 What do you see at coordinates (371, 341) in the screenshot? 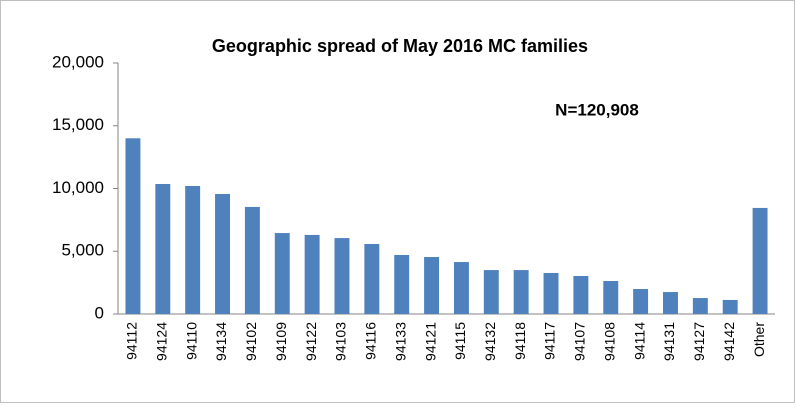
I see `x-tick-label: 94116` at bounding box center [371, 341].